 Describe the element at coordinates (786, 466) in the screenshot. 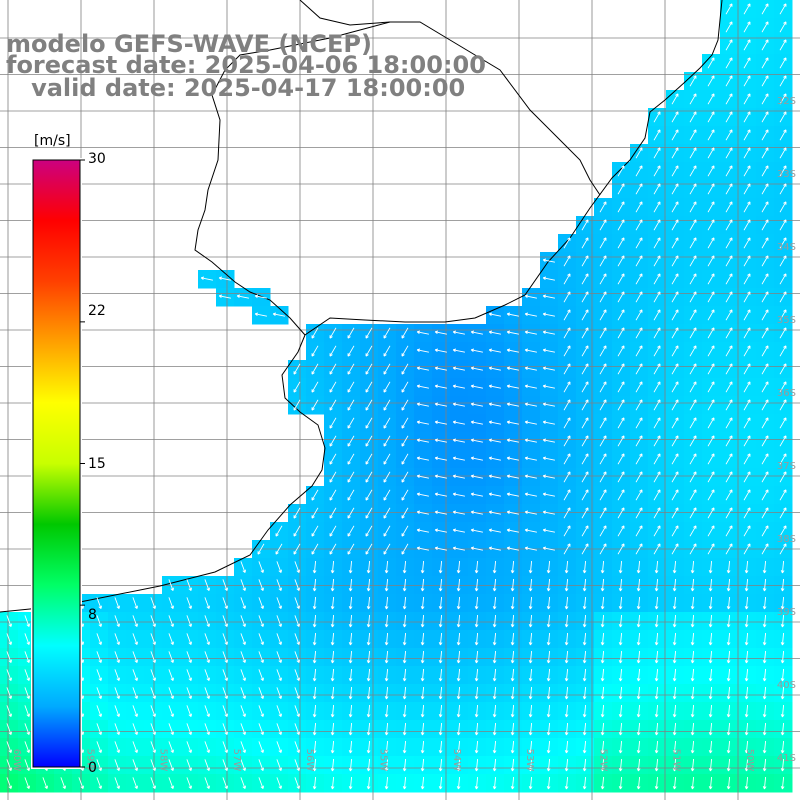

I see `lat-tick-label: 37S` at that location.